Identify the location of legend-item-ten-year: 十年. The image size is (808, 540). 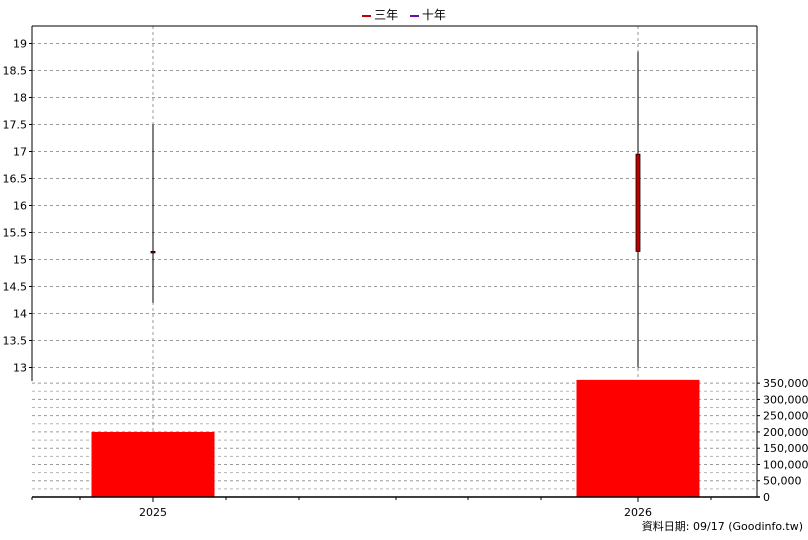
(427, 14).